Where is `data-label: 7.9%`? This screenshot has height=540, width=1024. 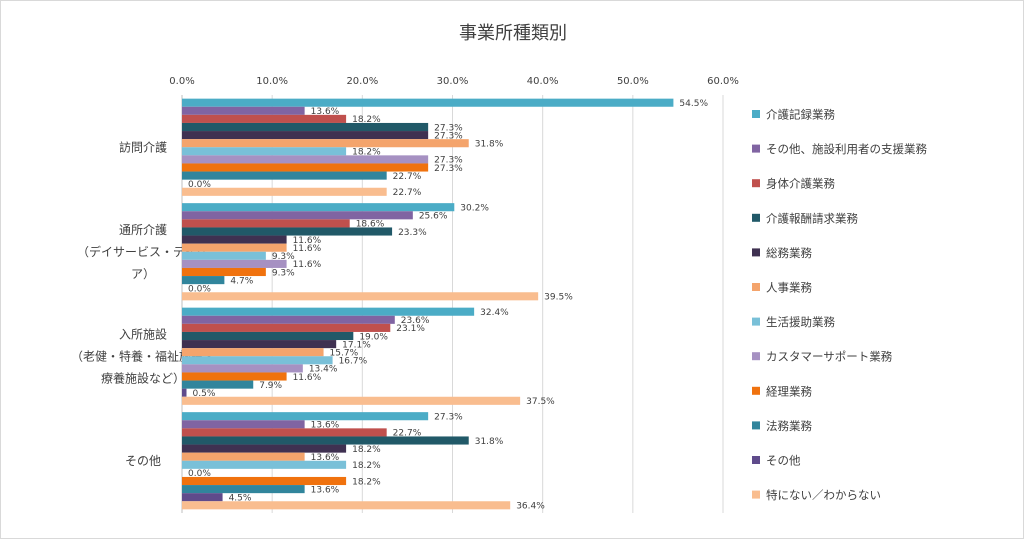 data-label: 7.9% is located at coordinates (270, 386).